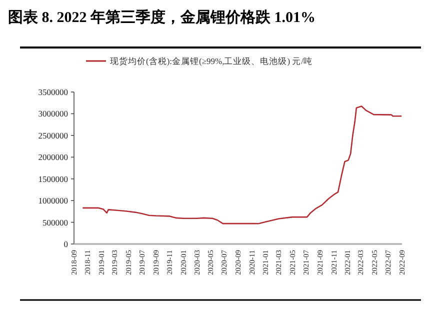 This screenshot has width=435, height=330. Describe the element at coordinates (55, 222) in the screenshot. I see `y-tick-label: 500000` at that location.